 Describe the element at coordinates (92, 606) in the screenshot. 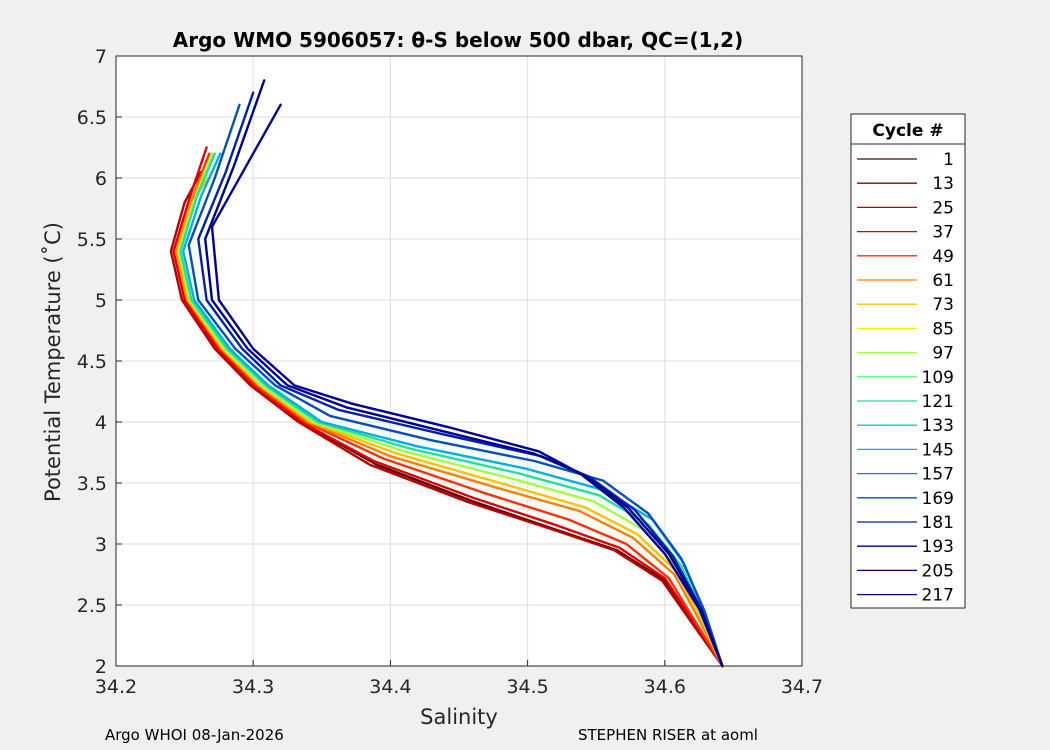

I see `y-tick-label: 2.5` at that location.